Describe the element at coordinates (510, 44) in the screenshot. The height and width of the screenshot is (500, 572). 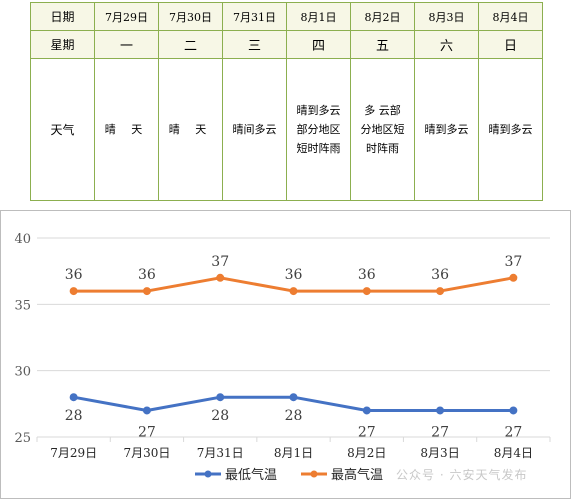
I see `weekday-cell: 日` at that location.